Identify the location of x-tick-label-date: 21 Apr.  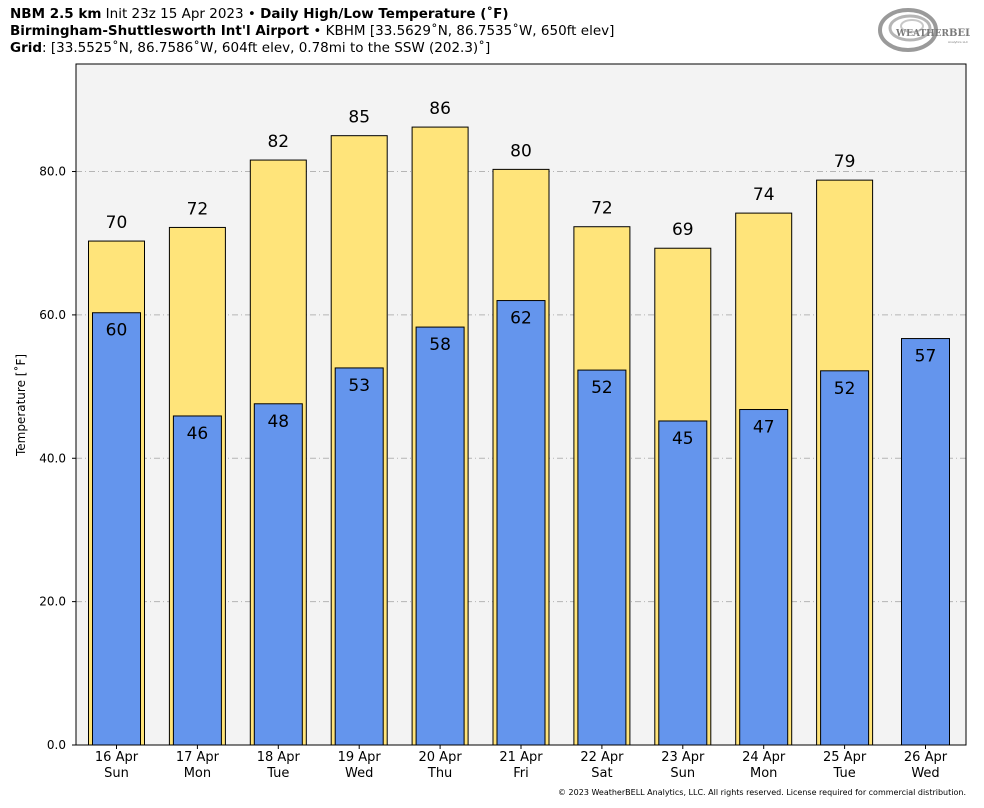
(521, 757).